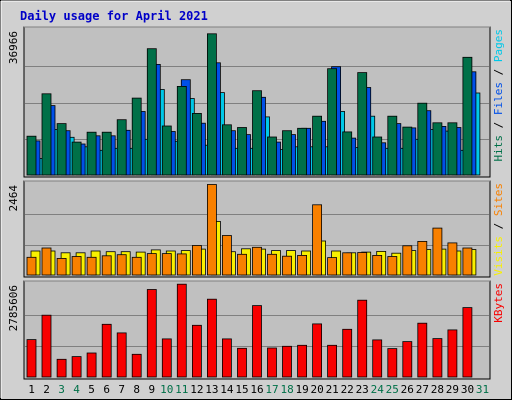 This screenshot has width=512, height=400. Describe the element at coordinates (362, 389) in the screenshot. I see `day-label: 23` at that location.